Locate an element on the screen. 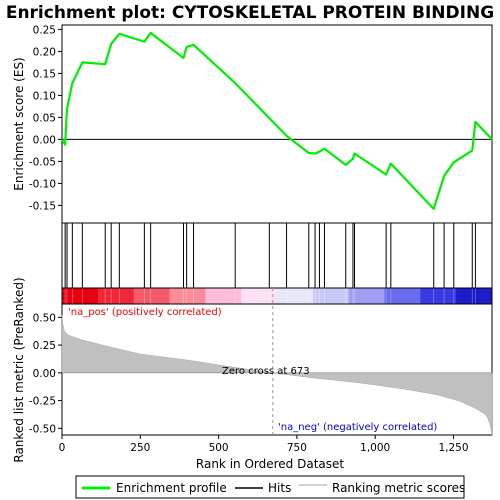 The image size is (500, 500). zero-cross-label: Zero cross at 673 is located at coordinates (266, 371).